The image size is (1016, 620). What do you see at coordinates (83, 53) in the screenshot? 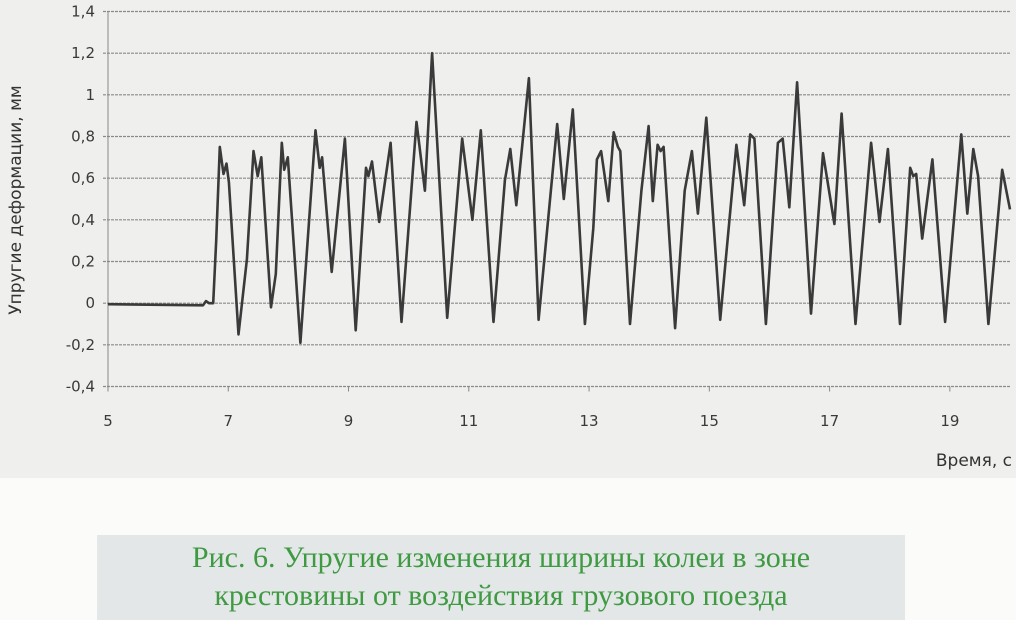
I see `y-tick-label: 1,2` at bounding box center [83, 53].